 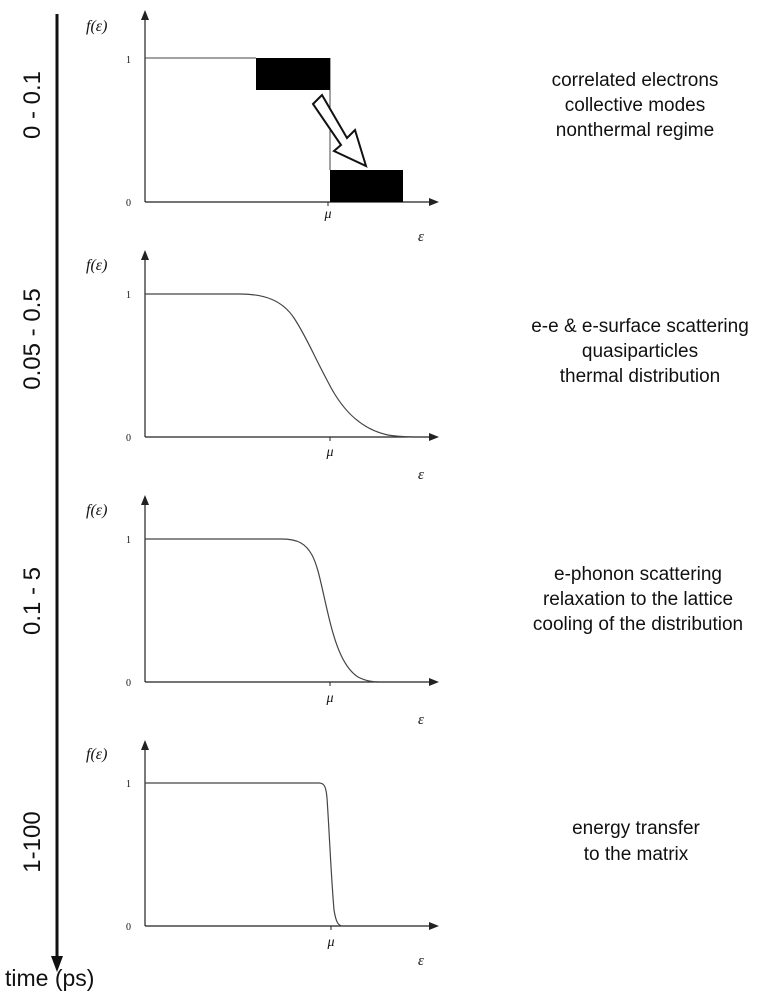 I want to click on panel-3-x-axis-label: ε, so click(x=421, y=720).